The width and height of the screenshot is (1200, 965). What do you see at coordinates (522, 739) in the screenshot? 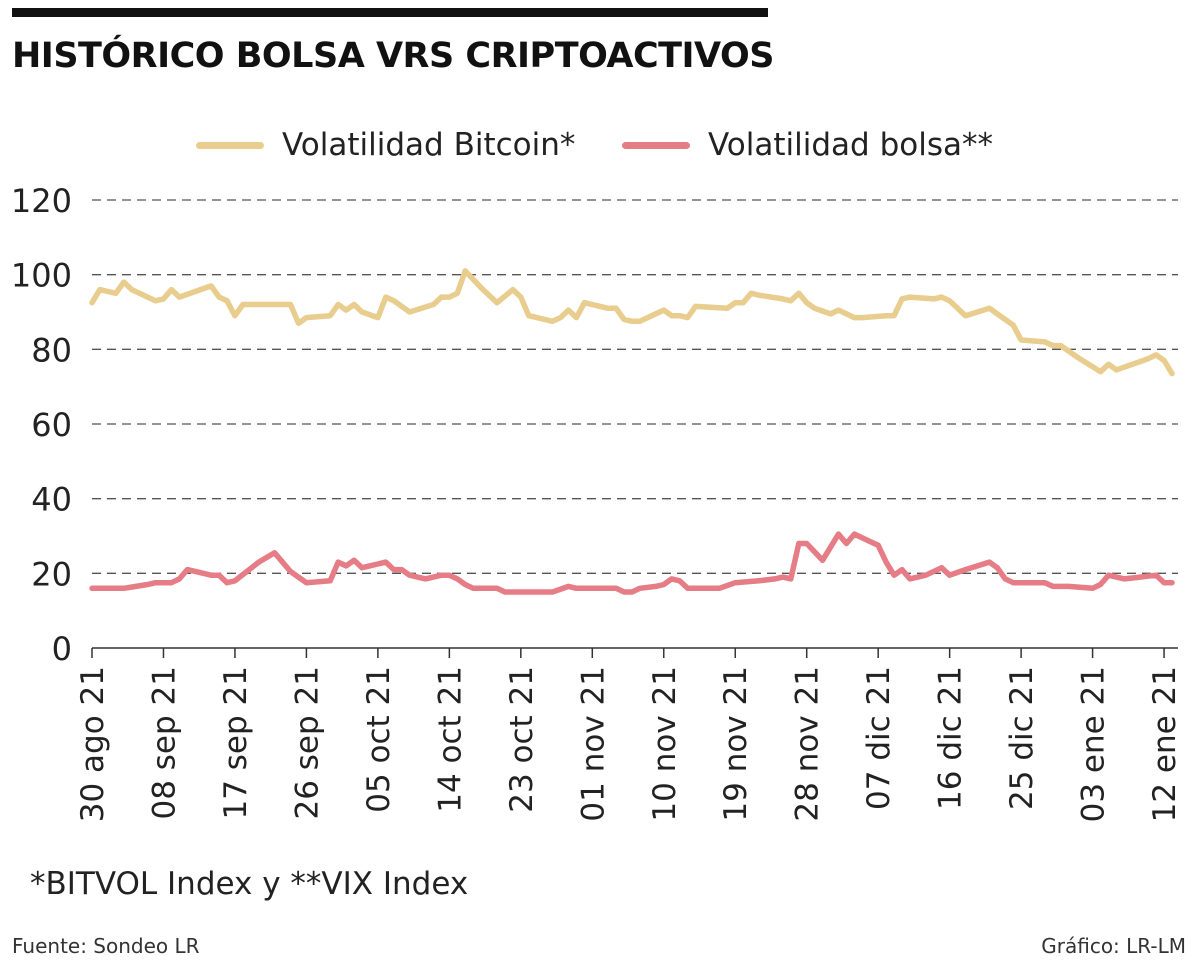
I see `x-tick-label-6: 23 oct 21` at bounding box center [522, 739].